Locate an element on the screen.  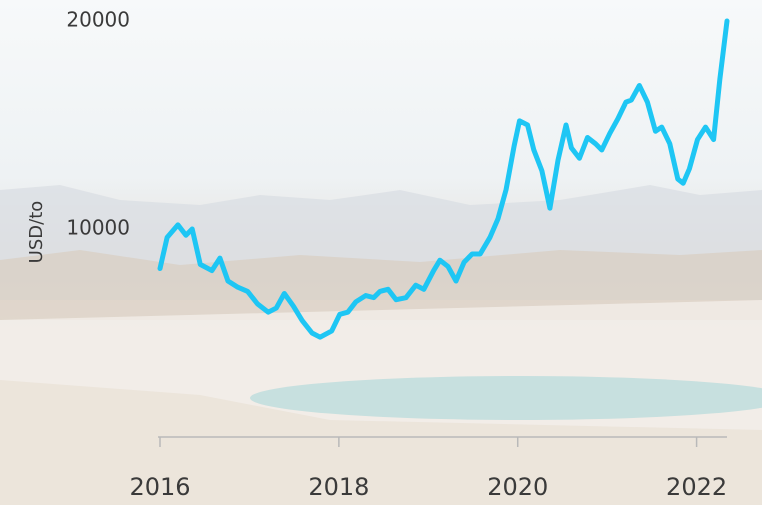
x-tick-label: 2020 is located at coordinates (517, 487).